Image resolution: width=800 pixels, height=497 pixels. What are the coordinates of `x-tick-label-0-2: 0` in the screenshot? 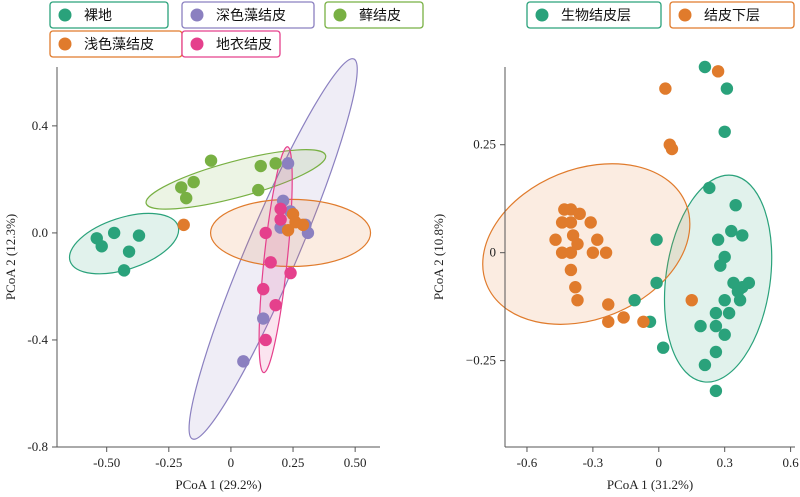 It's located at (231, 462).